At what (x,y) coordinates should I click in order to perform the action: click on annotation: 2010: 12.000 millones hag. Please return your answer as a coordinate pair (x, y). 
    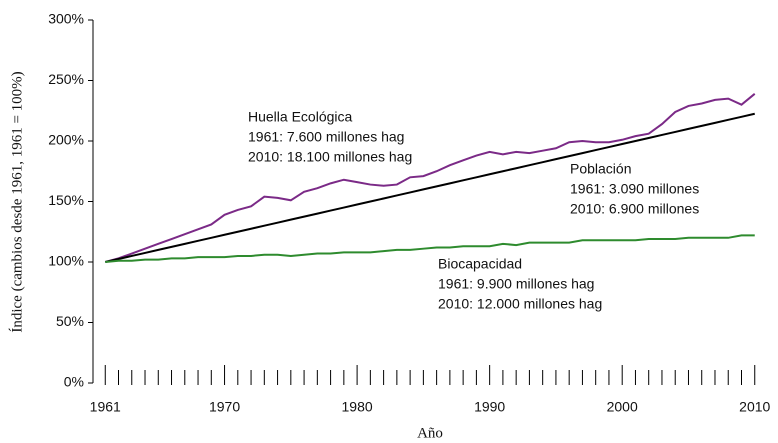
    Looking at the image, I should click on (520, 304).